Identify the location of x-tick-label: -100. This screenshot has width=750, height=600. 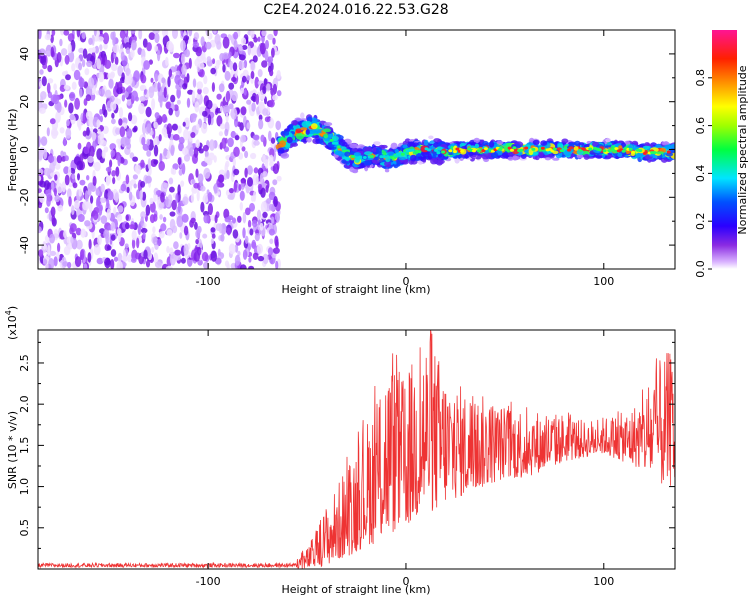
(208, 581).